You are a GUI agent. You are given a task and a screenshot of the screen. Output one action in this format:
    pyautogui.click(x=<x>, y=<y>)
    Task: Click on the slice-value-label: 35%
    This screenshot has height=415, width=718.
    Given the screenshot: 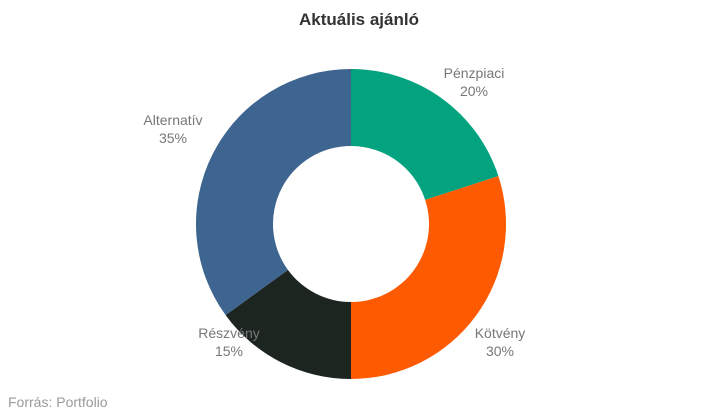 What is the action you would take?
    pyautogui.click(x=173, y=138)
    